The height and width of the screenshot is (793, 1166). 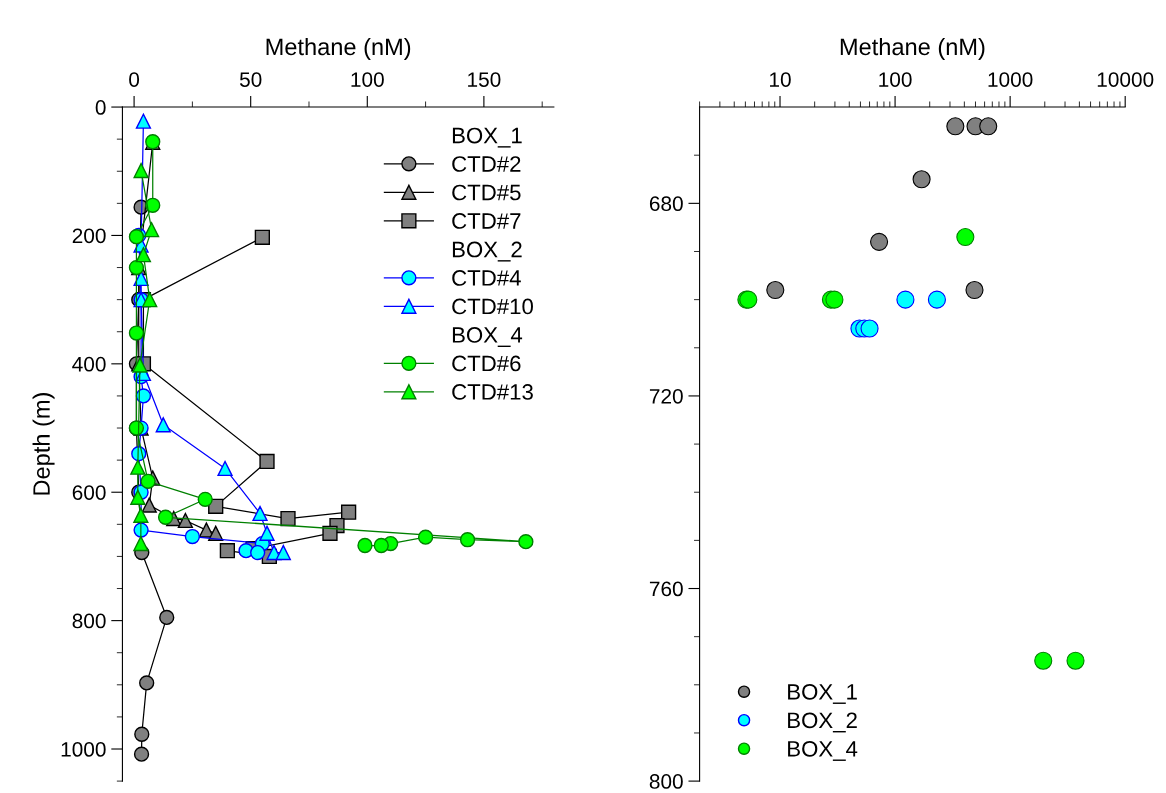 What do you see at coordinates (666, 396) in the screenshot?
I see `y-tick-label: 720` at bounding box center [666, 396].